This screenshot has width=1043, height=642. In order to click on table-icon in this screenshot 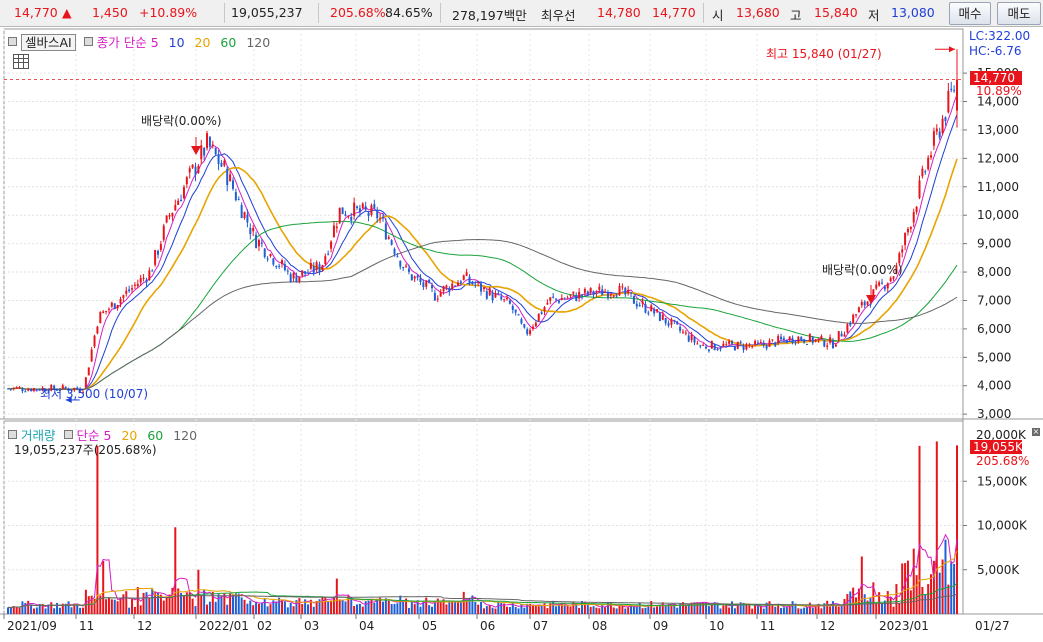, I will do `click(21, 61)`.